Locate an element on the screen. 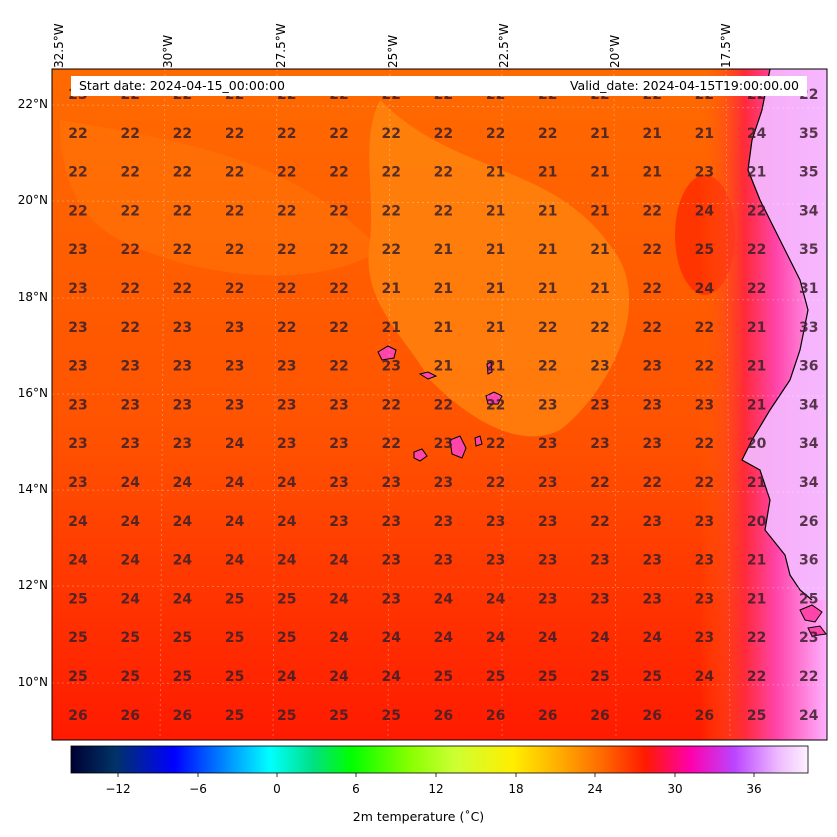 Image resolution: width=837 pixels, height=837 pixels. island-sao-vicente is located at coordinates (428, 375).